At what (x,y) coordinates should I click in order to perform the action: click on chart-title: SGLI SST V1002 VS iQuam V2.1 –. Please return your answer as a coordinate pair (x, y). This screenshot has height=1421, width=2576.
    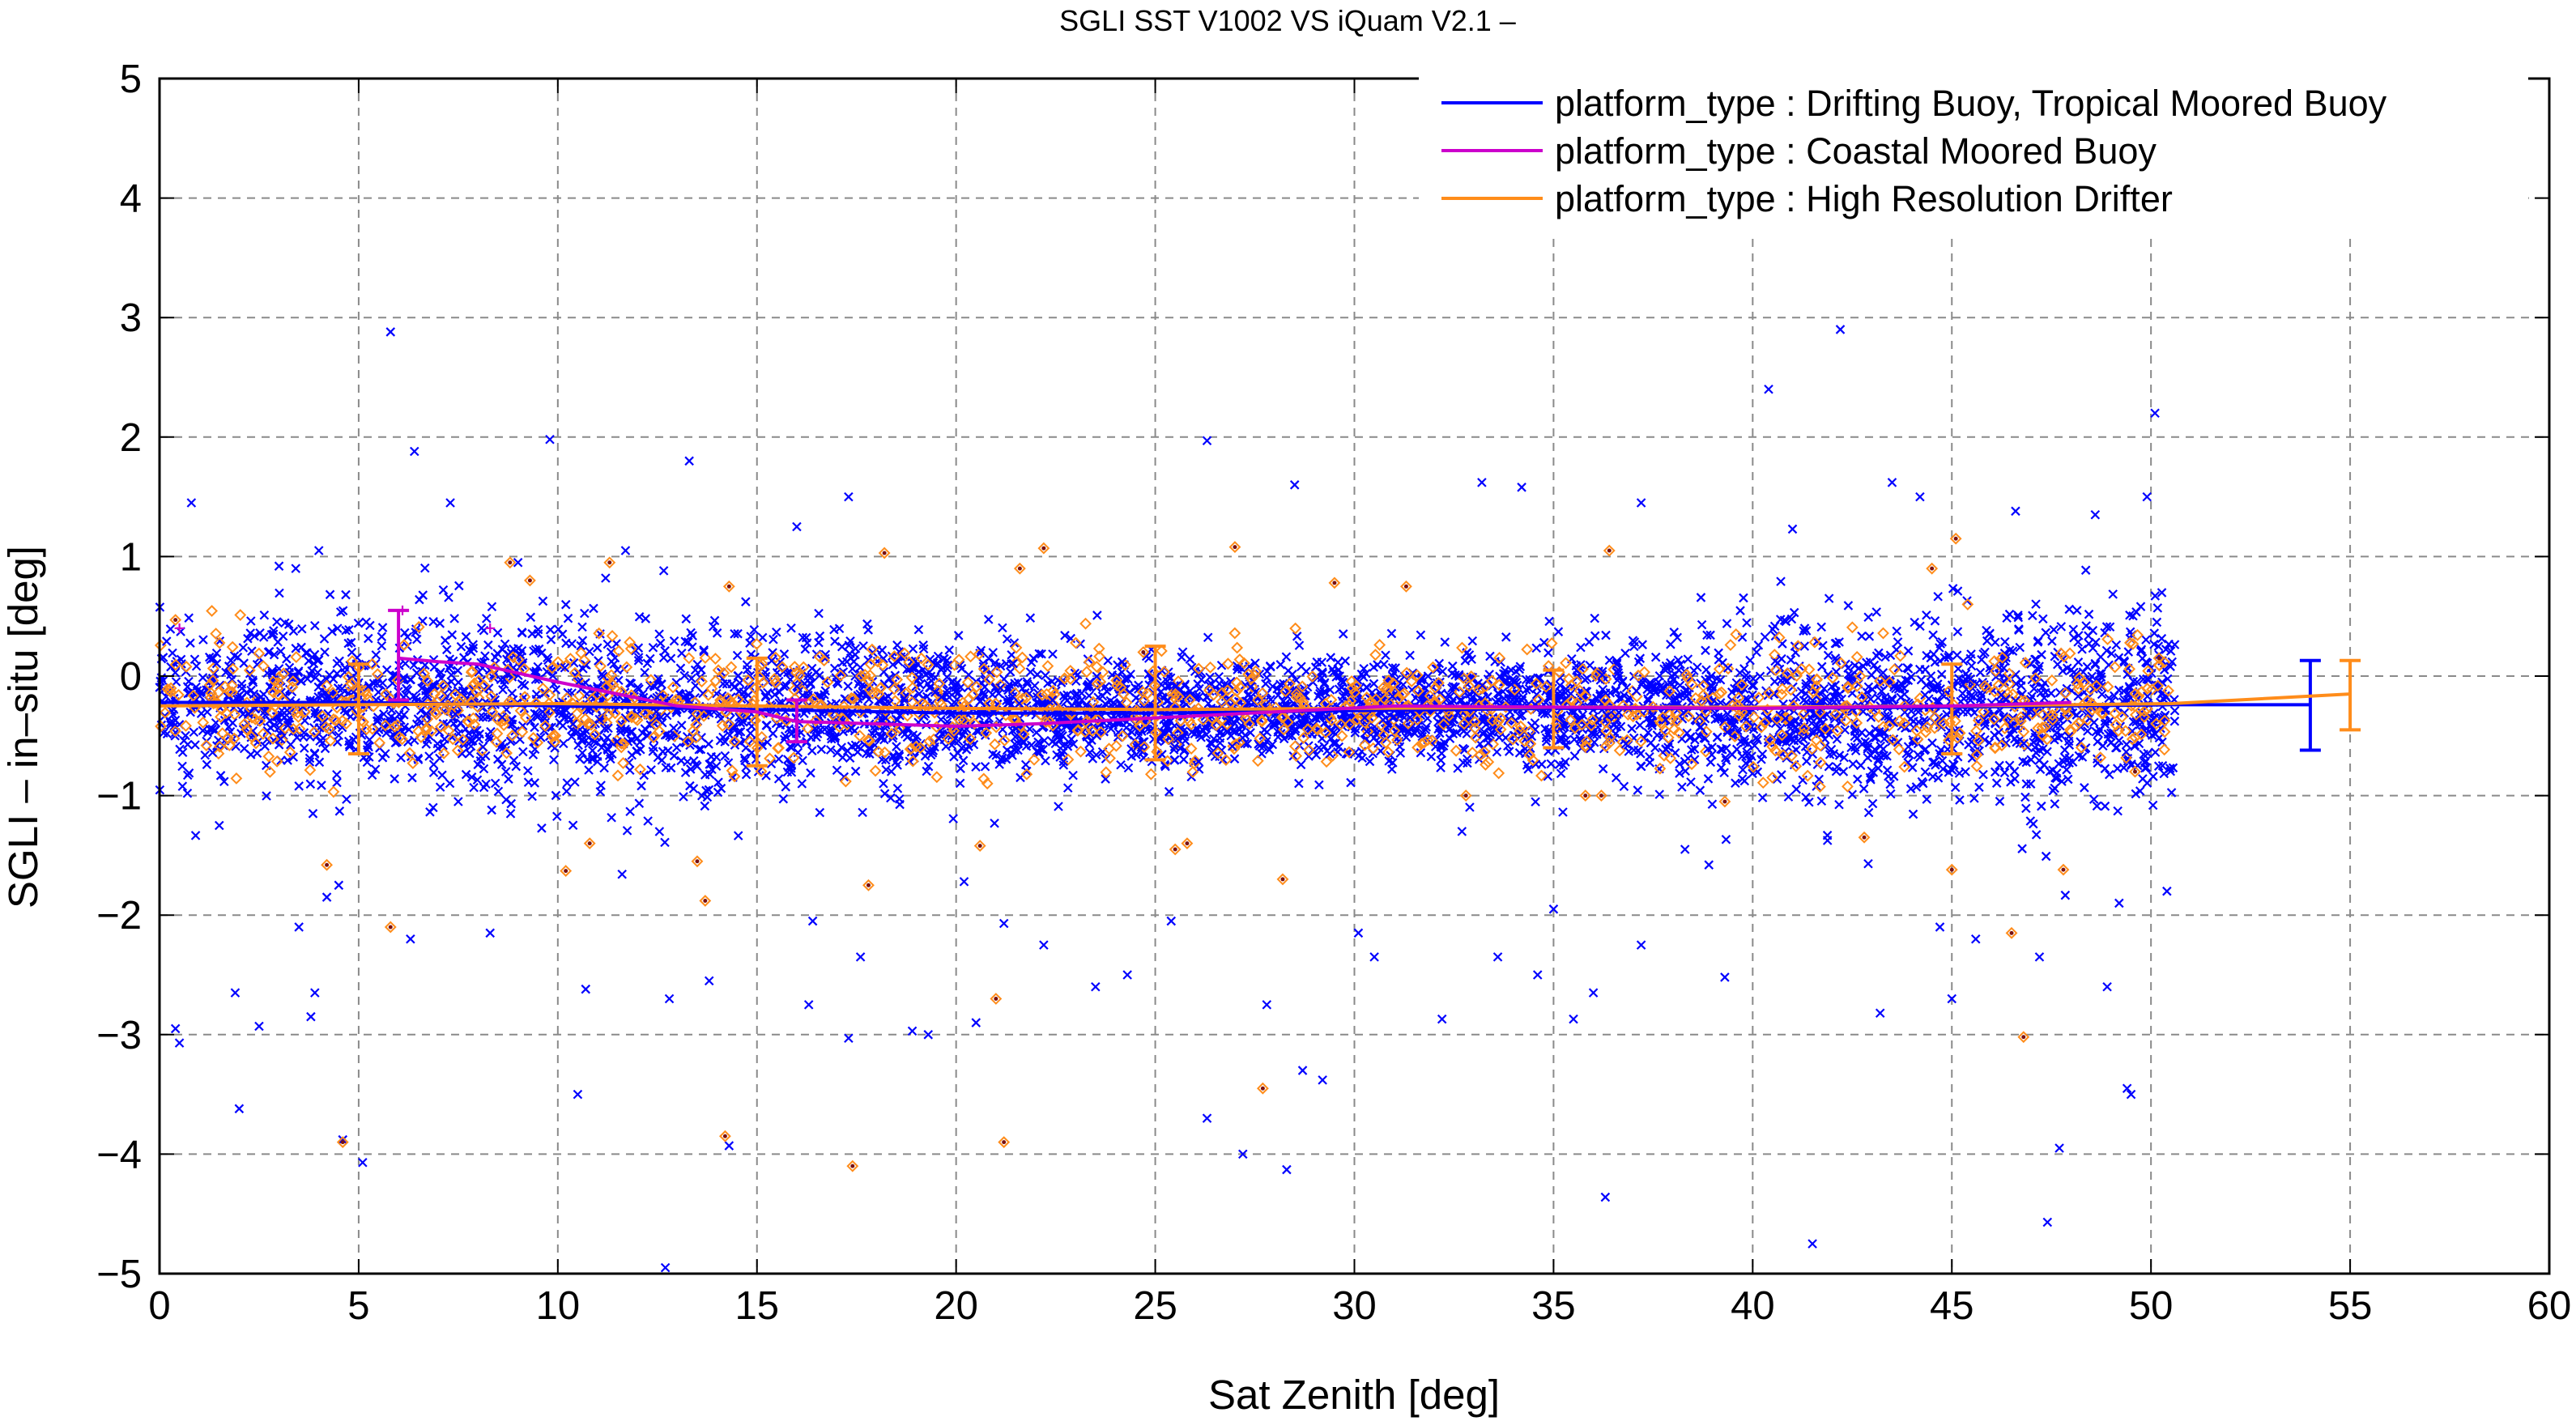
    Looking at the image, I should click on (1287, 20).